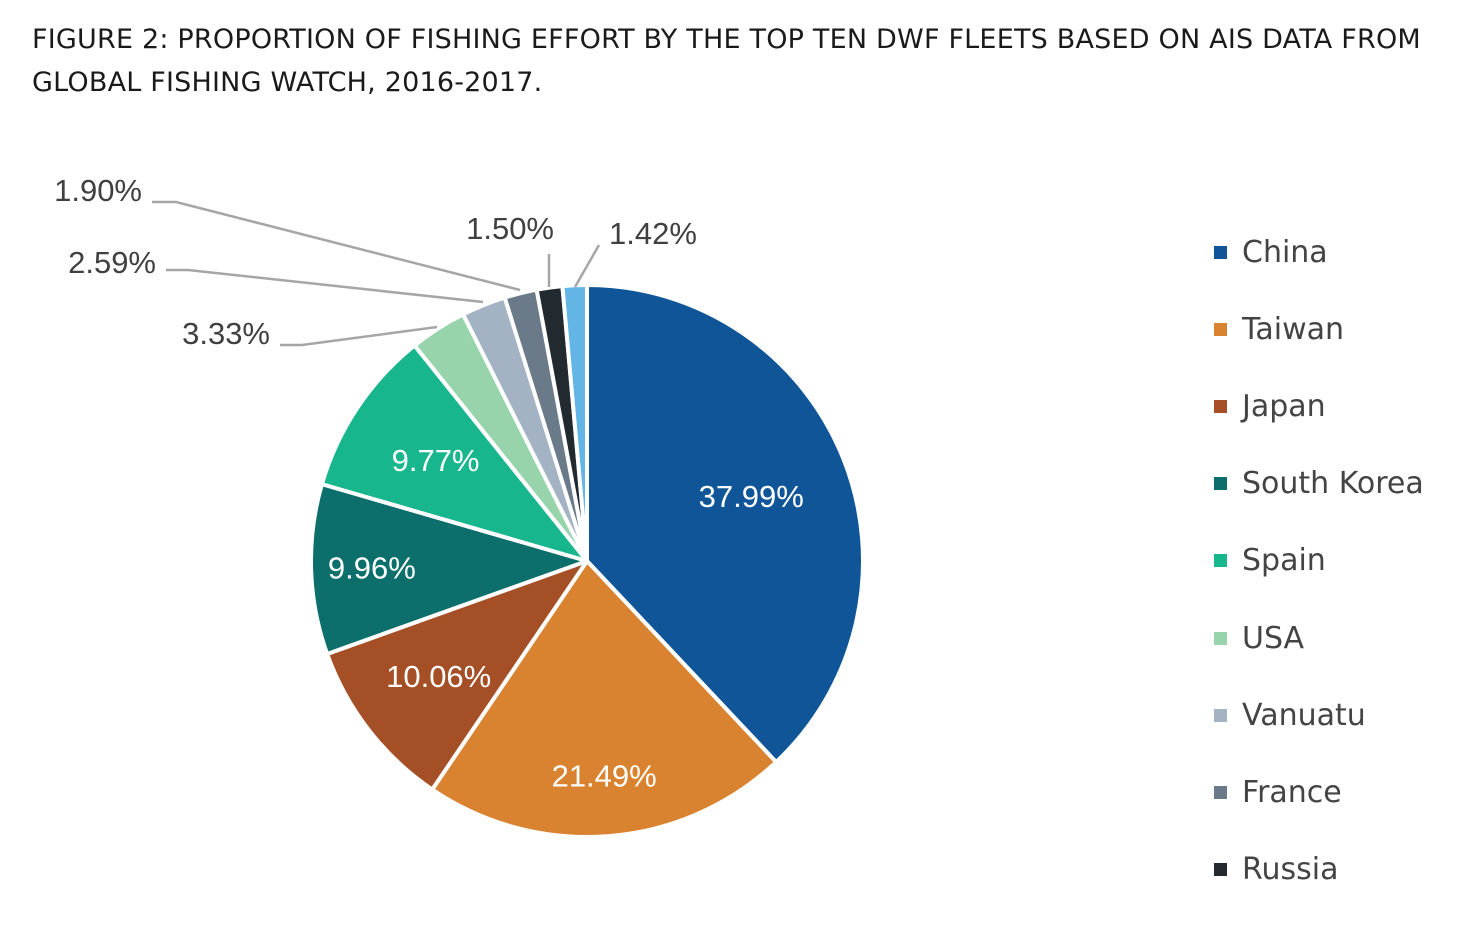 The height and width of the screenshot is (946, 1478). I want to click on data-label-vanuatu: 2.59%, so click(112, 262).